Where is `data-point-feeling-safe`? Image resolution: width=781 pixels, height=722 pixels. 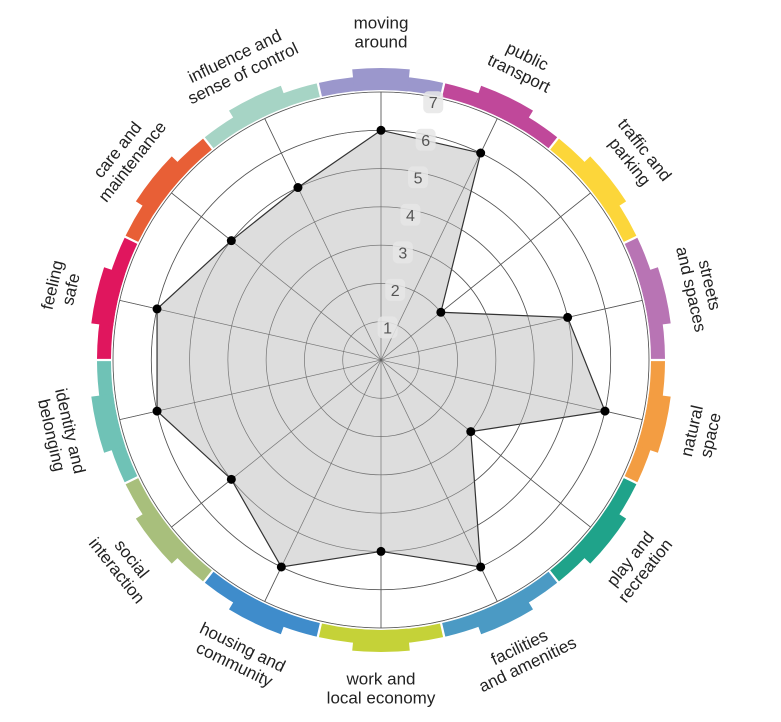 data-point-feeling-safe is located at coordinates (157, 309).